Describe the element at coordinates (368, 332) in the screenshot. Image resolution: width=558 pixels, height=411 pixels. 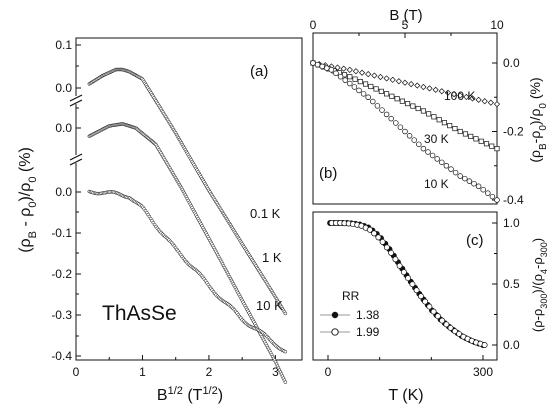
I see `legend-label-2: 1.99` at that location.